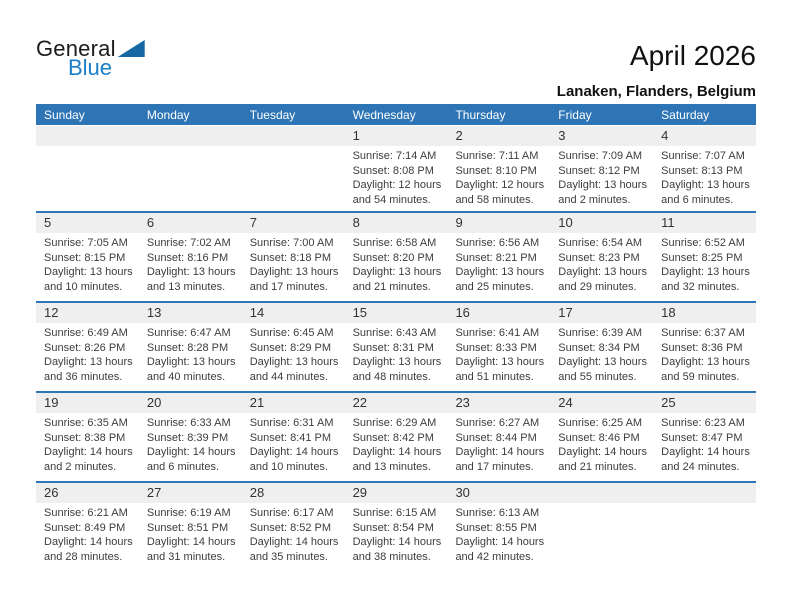 This screenshot has height=612, width=792. What do you see at coordinates (90, 67) in the screenshot?
I see `logo-blue-text: Blue` at bounding box center [90, 67].